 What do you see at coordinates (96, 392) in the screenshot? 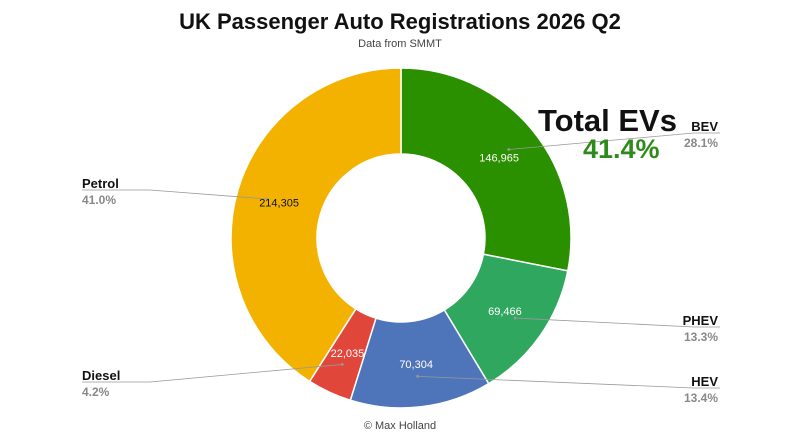
I see `legend-percent-diesel: 4.2%` at bounding box center [96, 392].